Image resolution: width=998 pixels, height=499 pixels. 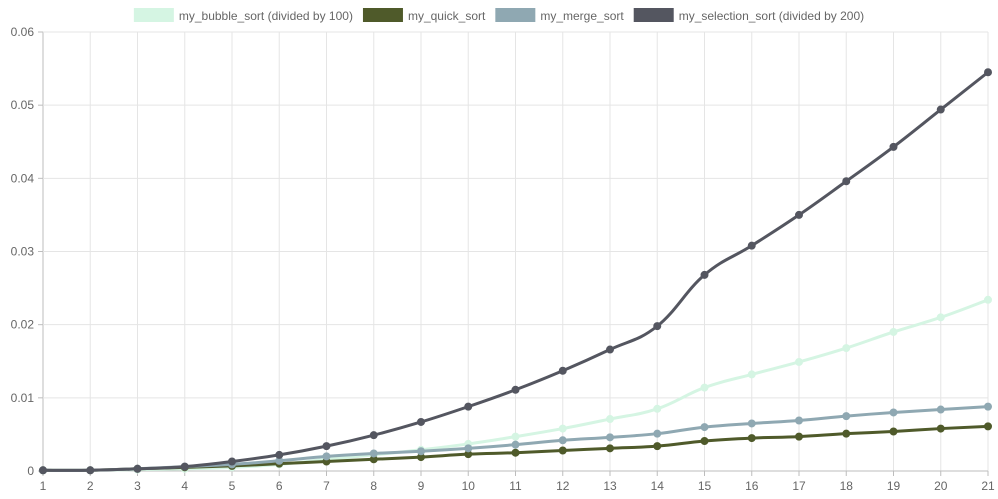 I want to click on x-tick-label: 19, so click(x=894, y=486).